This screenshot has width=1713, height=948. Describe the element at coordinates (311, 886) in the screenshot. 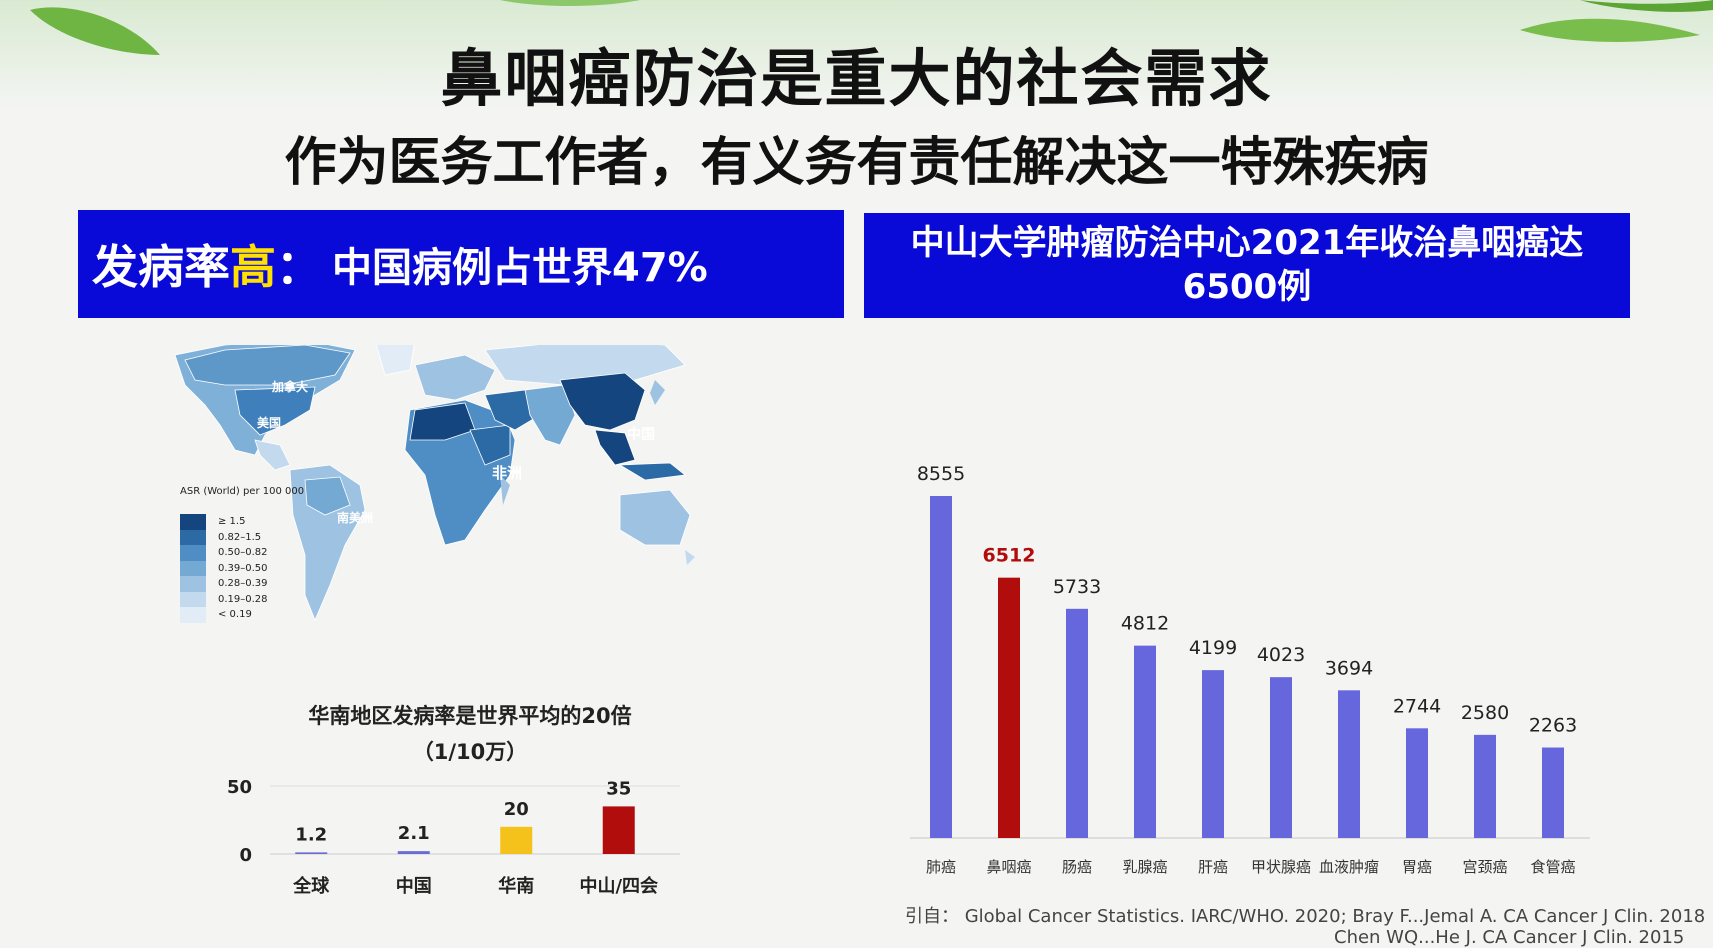

I see `x-tick-label: 全球` at that location.